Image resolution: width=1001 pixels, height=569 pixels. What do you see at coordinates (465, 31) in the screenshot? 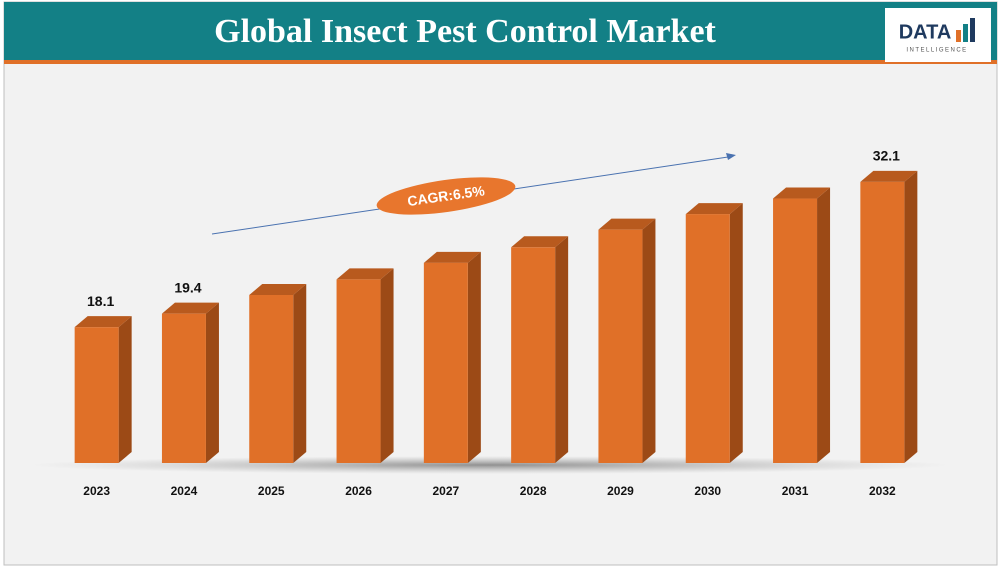
I see `chart-title: Global Insect Pest Control Market` at bounding box center [465, 31].